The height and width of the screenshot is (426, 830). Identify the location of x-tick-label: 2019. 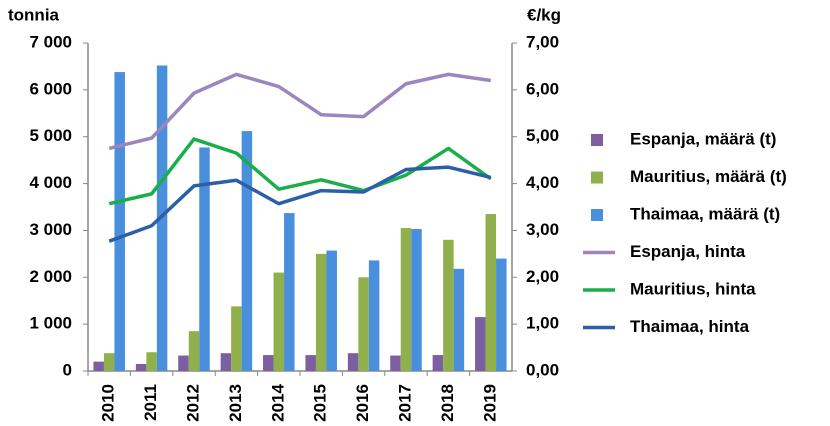
(489, 403).